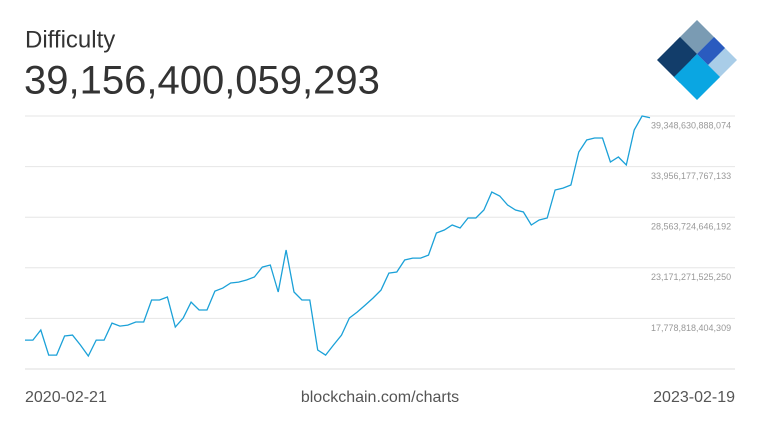 The image size is (760, 428). I want to click on y-tick-label: 33,956,177,767,133, so click(691, 176).